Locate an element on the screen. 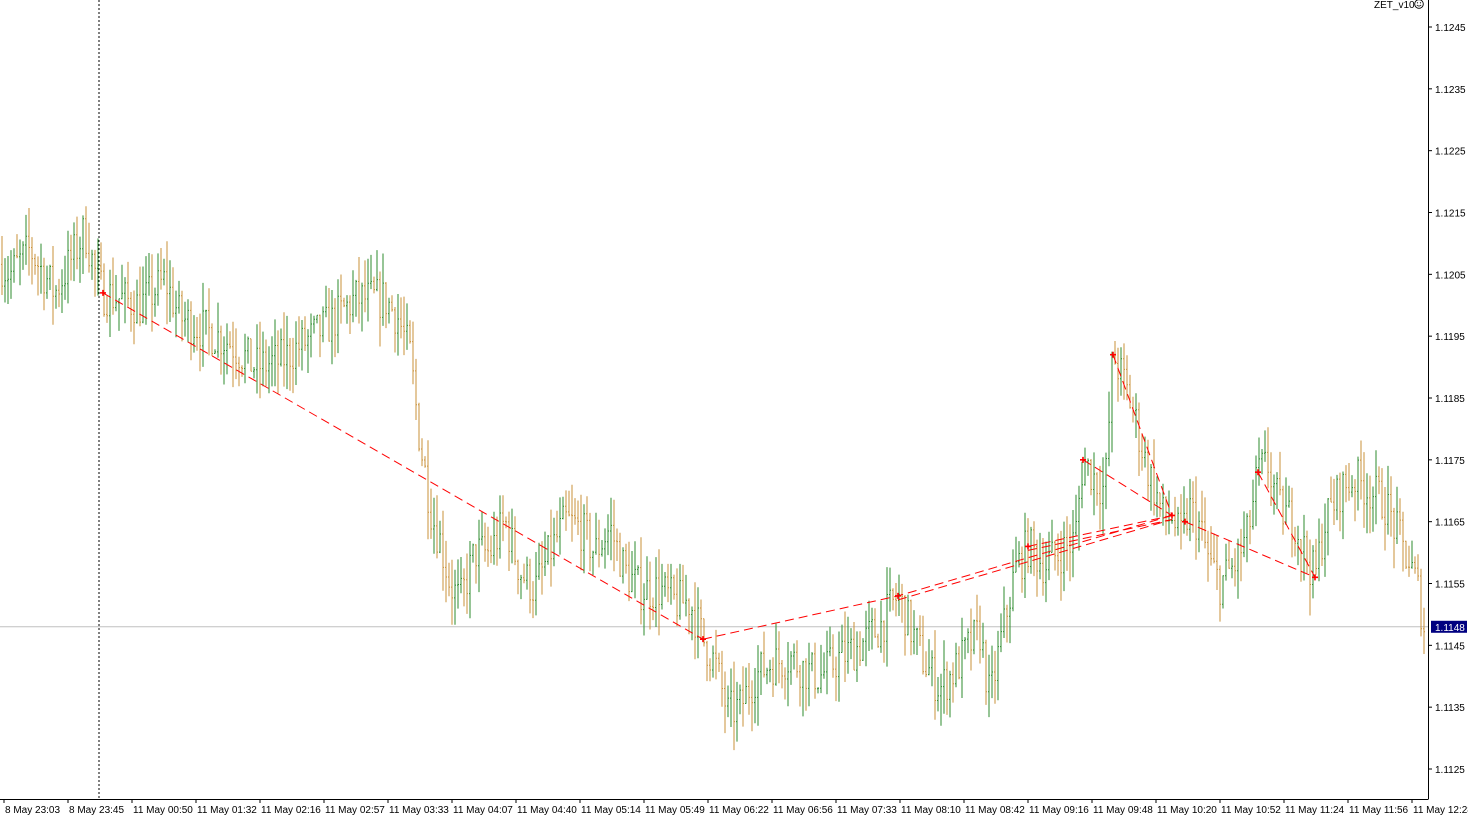  time-label: 11 May 05:14 is located at coordinates (611, 810).